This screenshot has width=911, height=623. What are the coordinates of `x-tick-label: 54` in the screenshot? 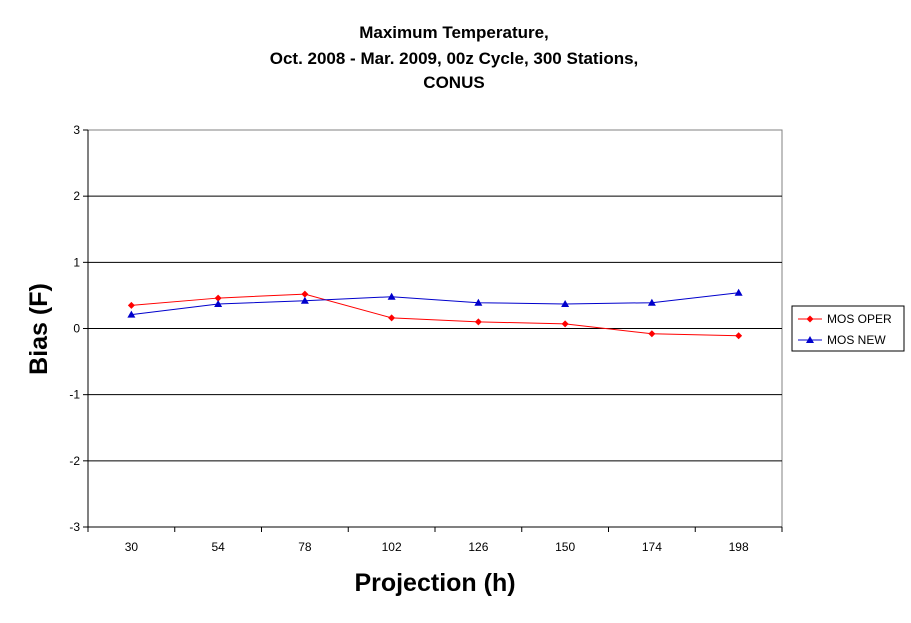 It's located at (218, 547).